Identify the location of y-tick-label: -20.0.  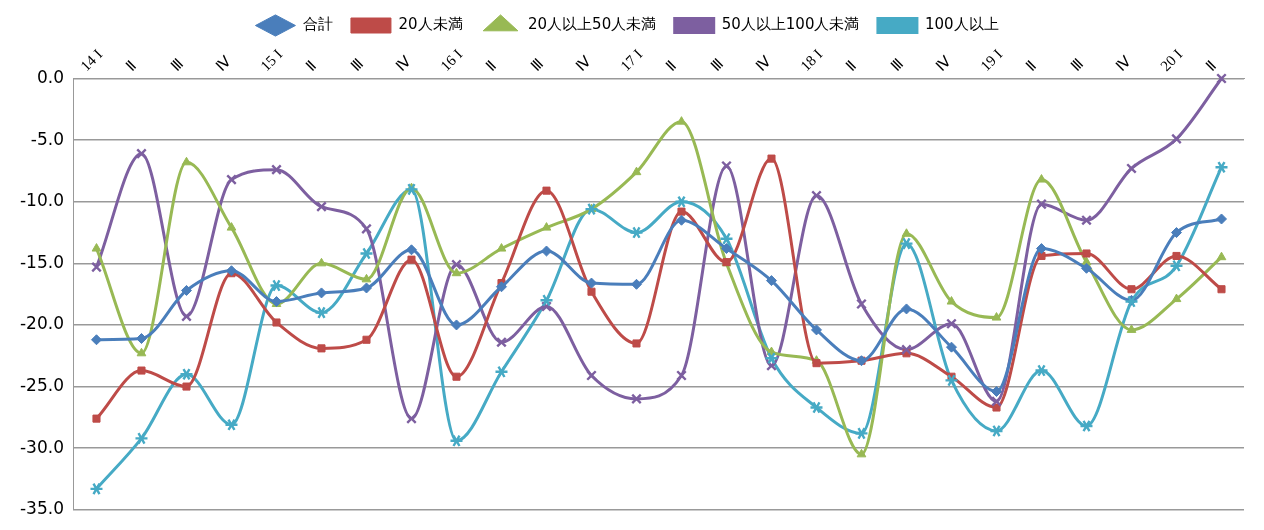
(41, 323).